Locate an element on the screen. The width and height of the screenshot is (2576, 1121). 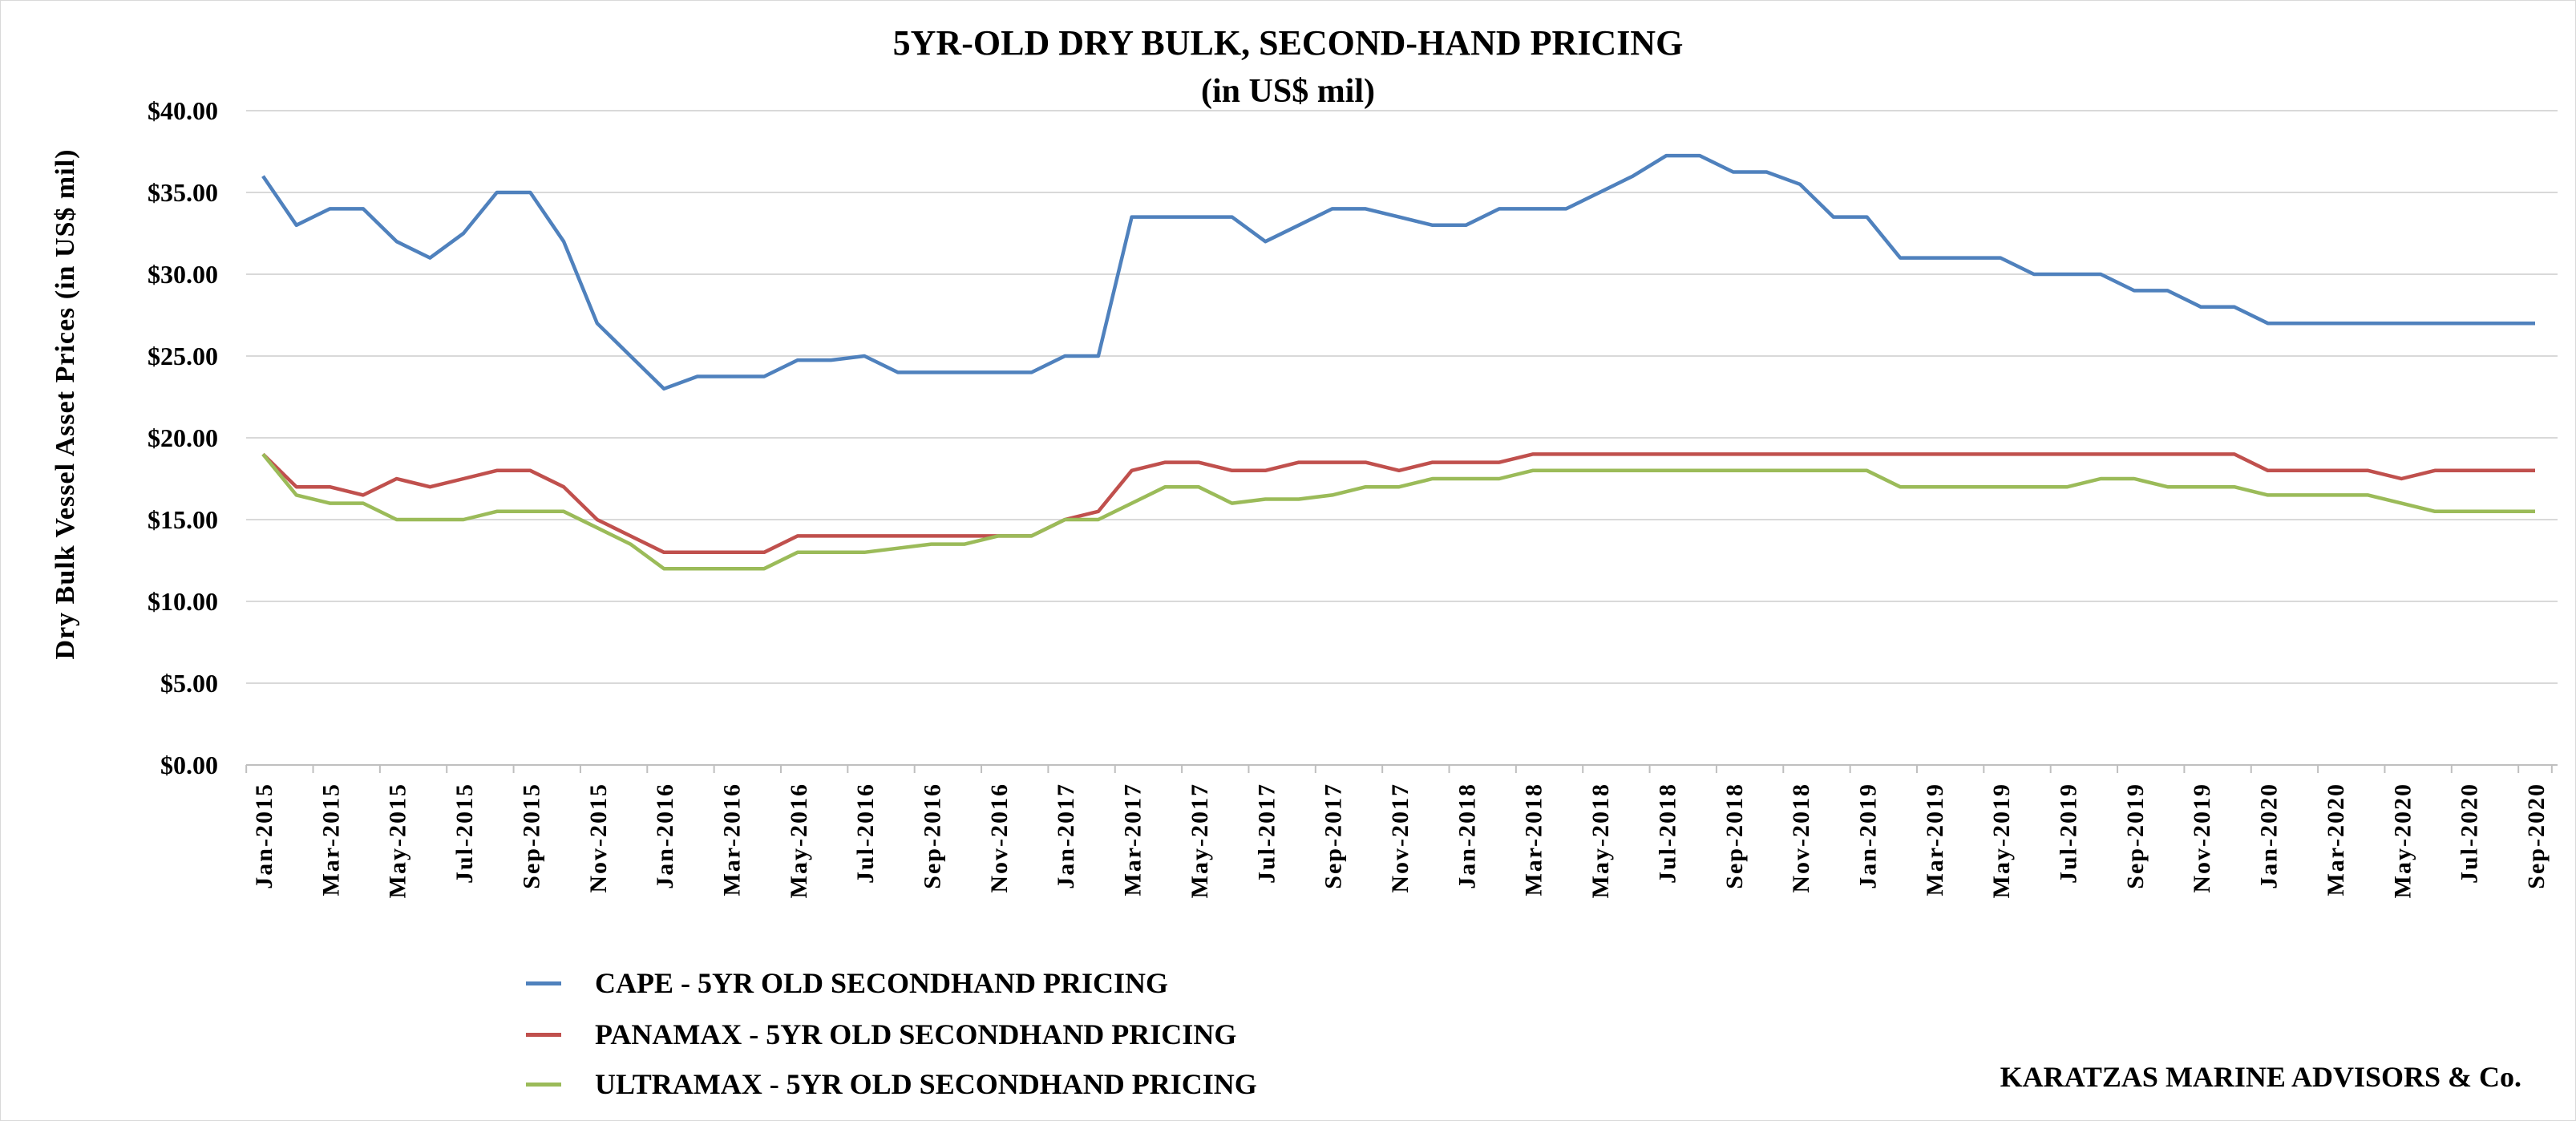
x-tick-label: Sep-2018 is located at coordinates (1734, 836).